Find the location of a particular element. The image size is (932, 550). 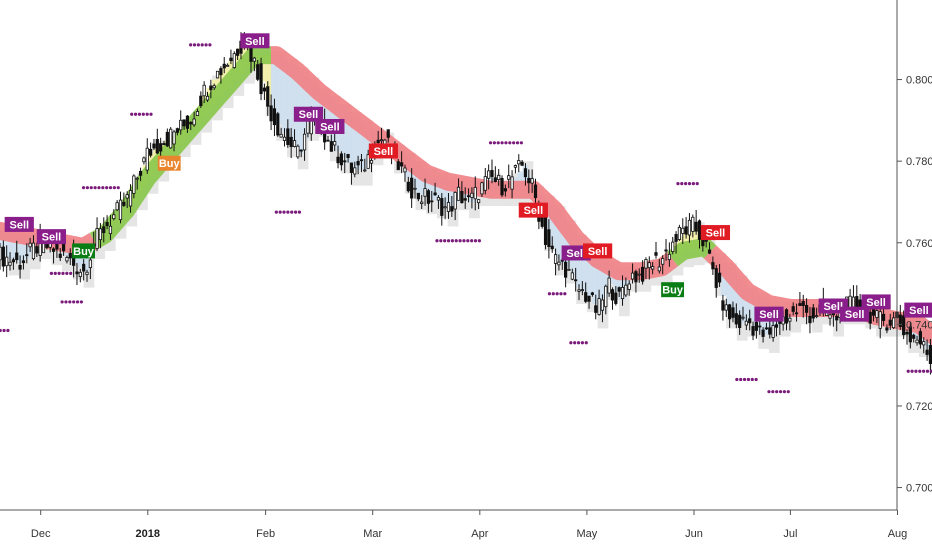

signal-text: Buy is located at coordinates (84, 252).